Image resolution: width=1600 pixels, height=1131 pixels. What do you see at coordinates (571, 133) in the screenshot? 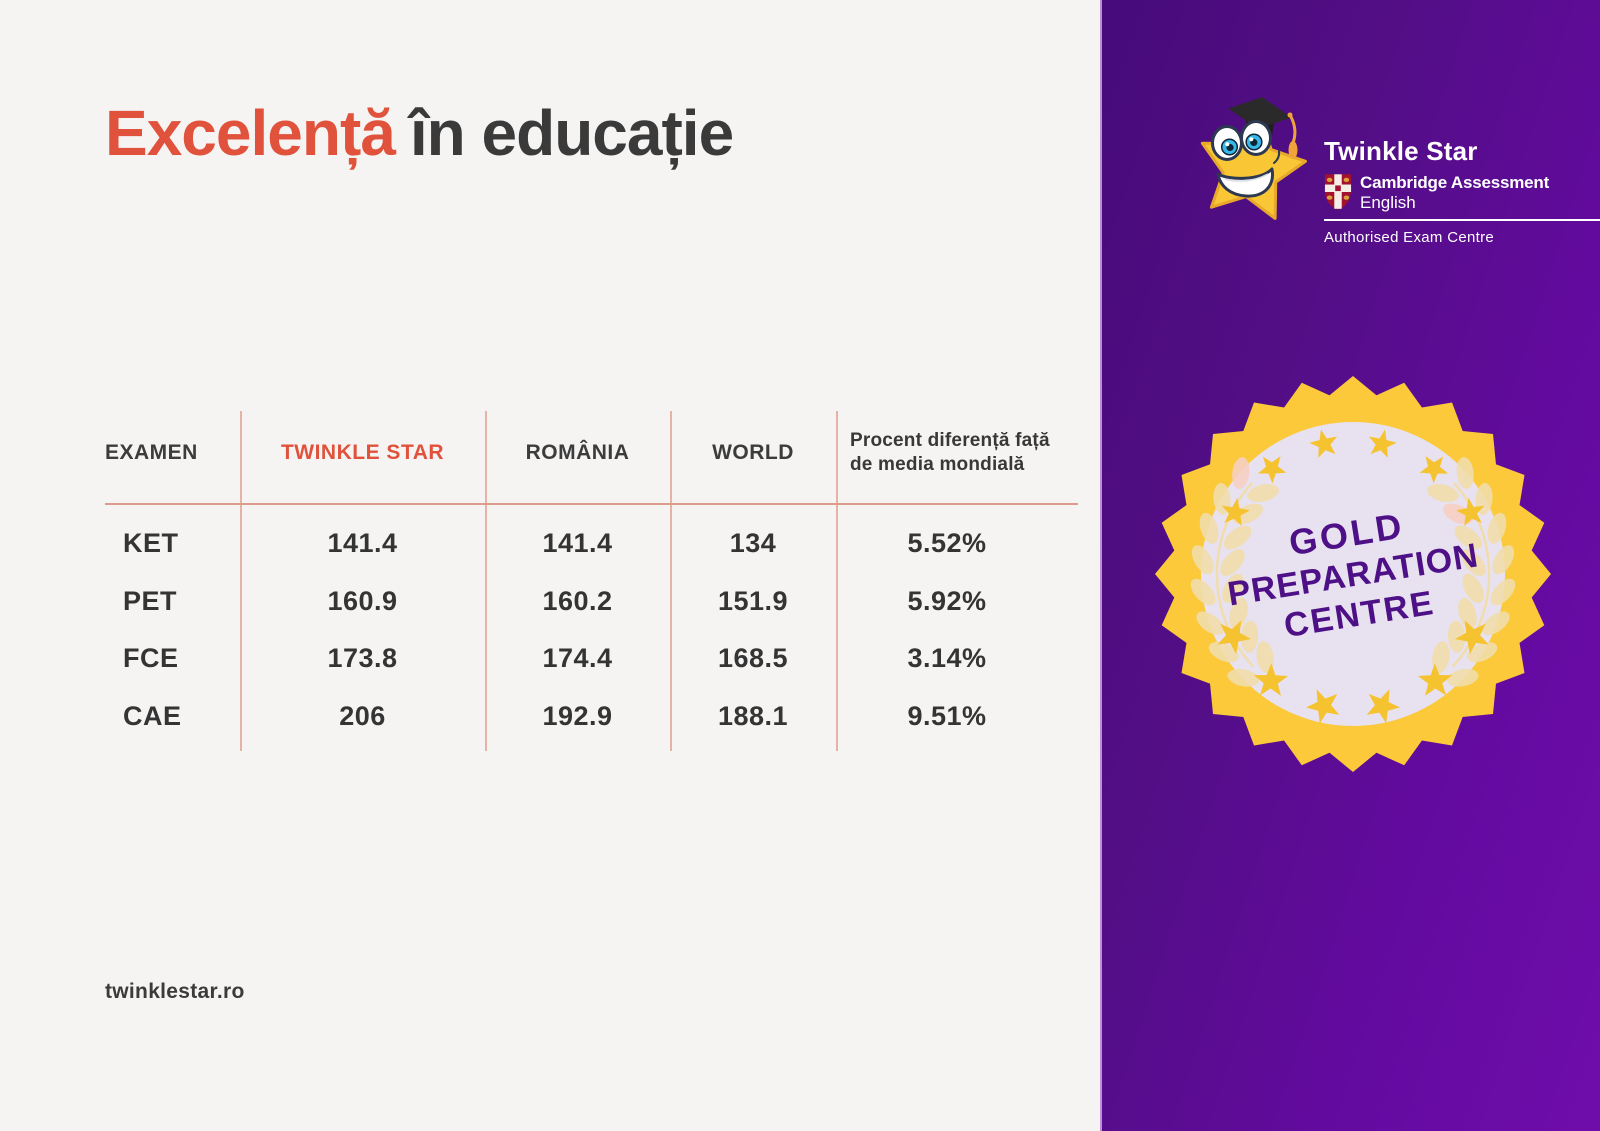
I see `page-title-rest: în educație` at bounding box center [571, 133].